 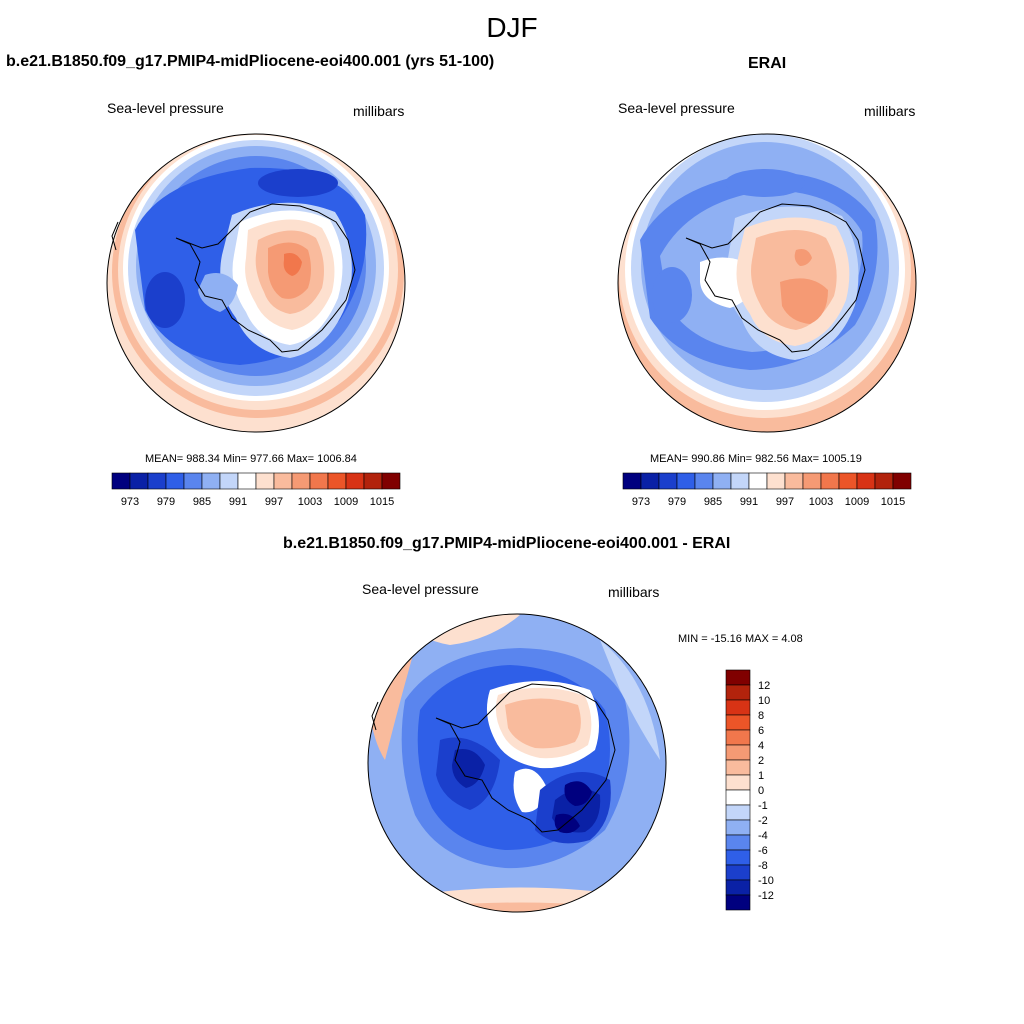 What do you see at coordinates (740, 639) in the screenshot?
I see `panel3-stats: MIN = -15.16 MAX = 4.08` at bounding box center [740, 639].